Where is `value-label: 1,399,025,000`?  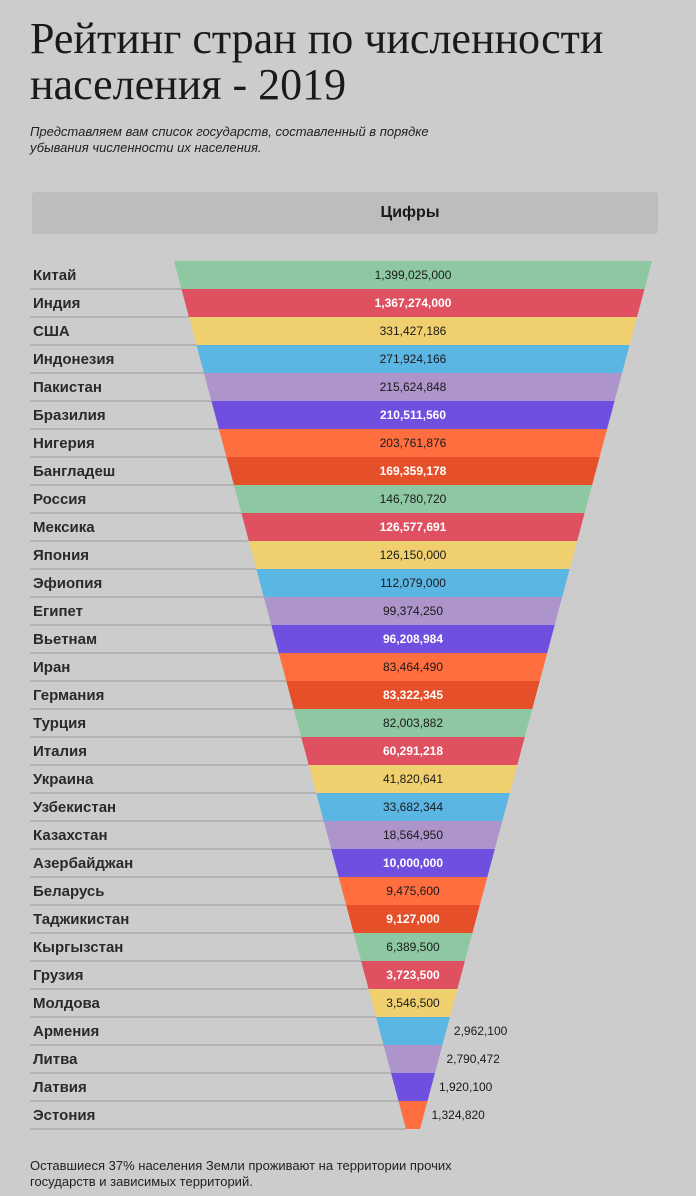
value-label: 1,399,025,000 is located at coordinates (413, 275).